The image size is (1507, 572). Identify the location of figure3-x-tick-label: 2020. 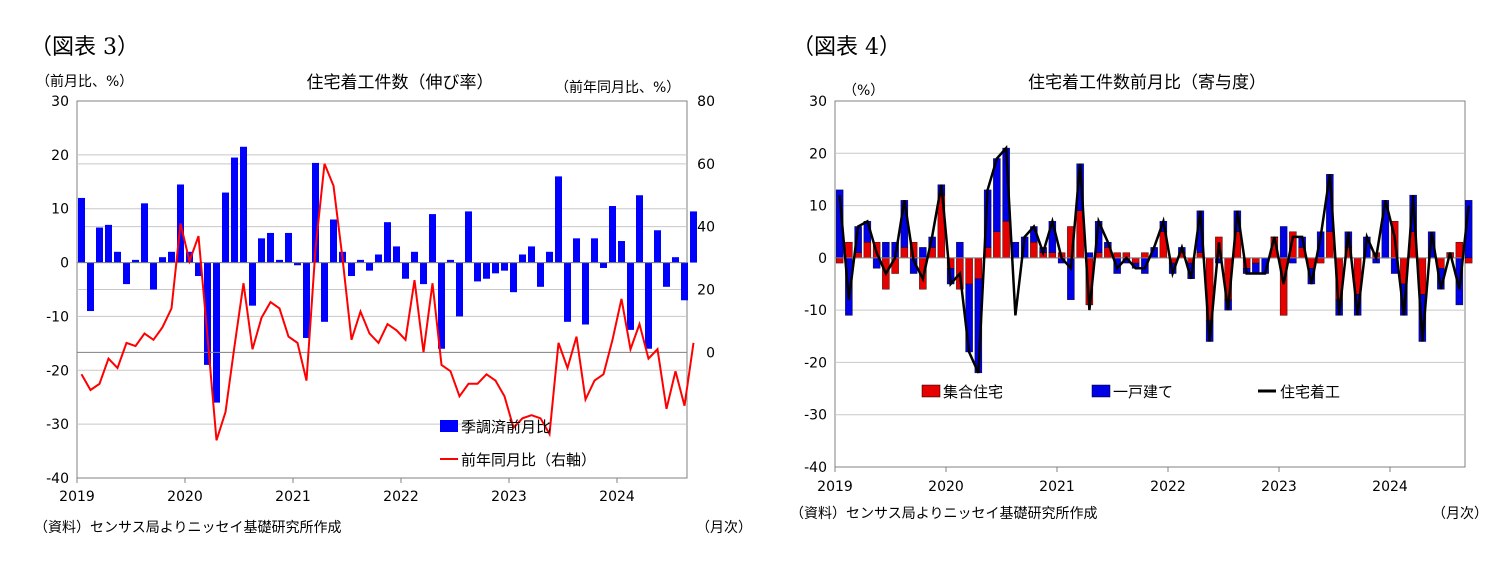
(185, 497).